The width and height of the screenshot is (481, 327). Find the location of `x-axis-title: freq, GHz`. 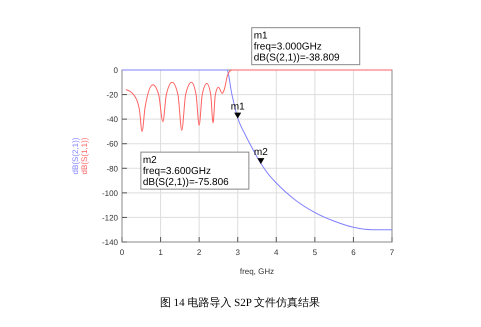

x-axis-title: freq, GHz is located at coordinates (257, 271).